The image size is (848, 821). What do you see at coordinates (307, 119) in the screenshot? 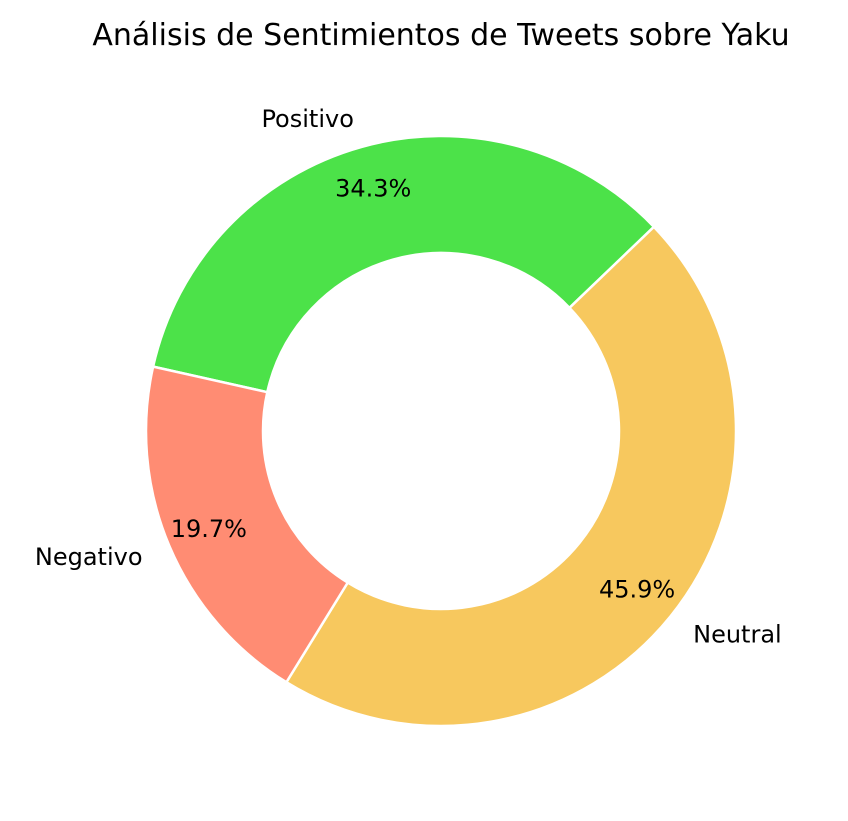
I see `category-label-positivo: Positivo` at bounding box center [307, 119].